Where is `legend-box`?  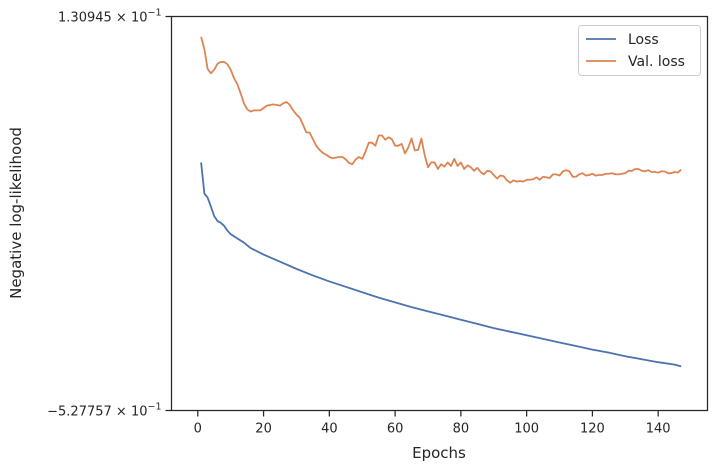 legend-box is located at coordinates (639, 50).